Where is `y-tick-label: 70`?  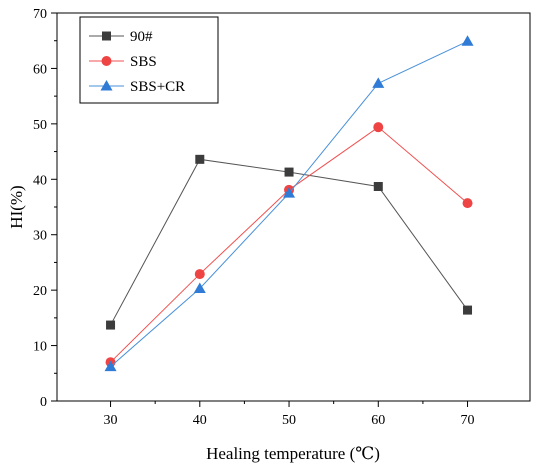
y-tick-label: 70 is located at coordinates (40, 14).